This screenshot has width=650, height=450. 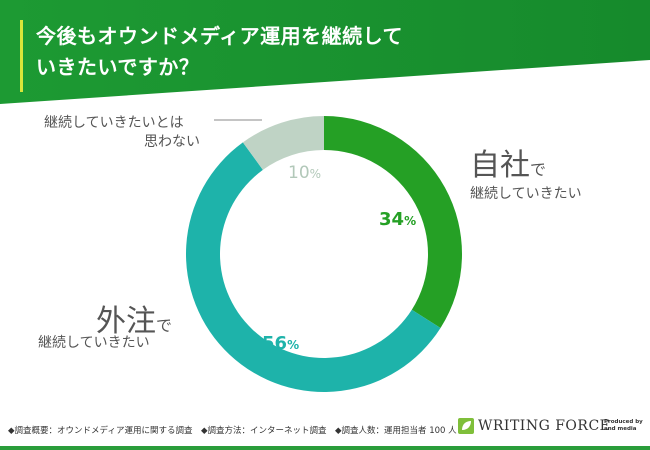 I want to click on pct-outsource-value: 56, so click(x=275, y=343).